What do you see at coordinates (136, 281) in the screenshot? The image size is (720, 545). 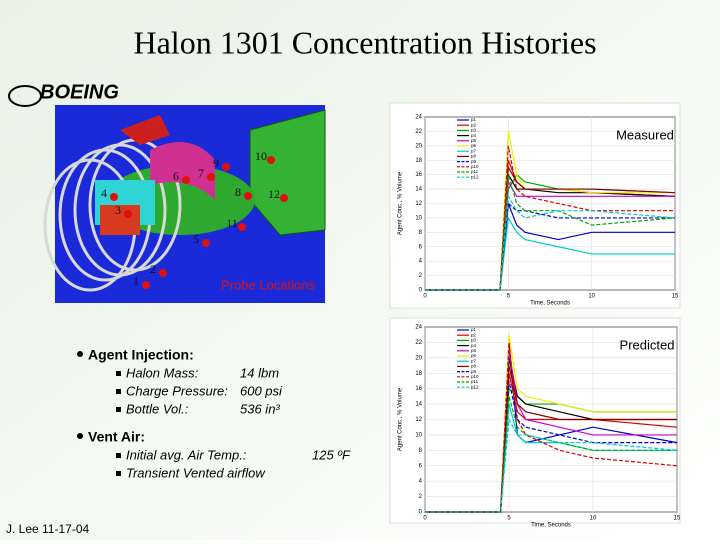 I see `probe-label: 1` at bounding box center [136, 281].